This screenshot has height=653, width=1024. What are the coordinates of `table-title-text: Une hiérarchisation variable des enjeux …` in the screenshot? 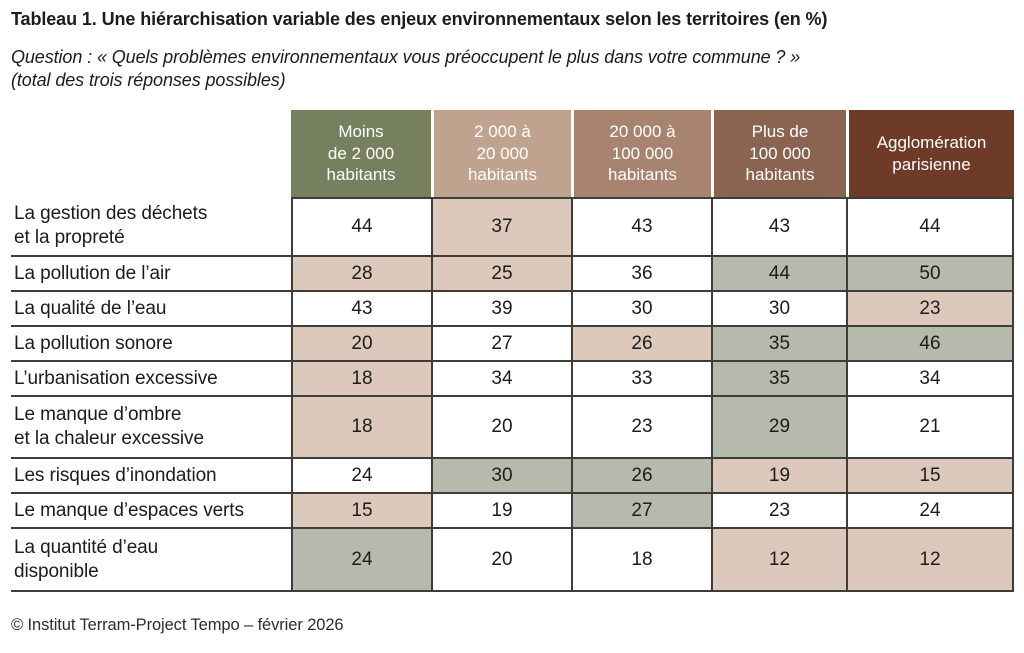 It's located at (462, 19).